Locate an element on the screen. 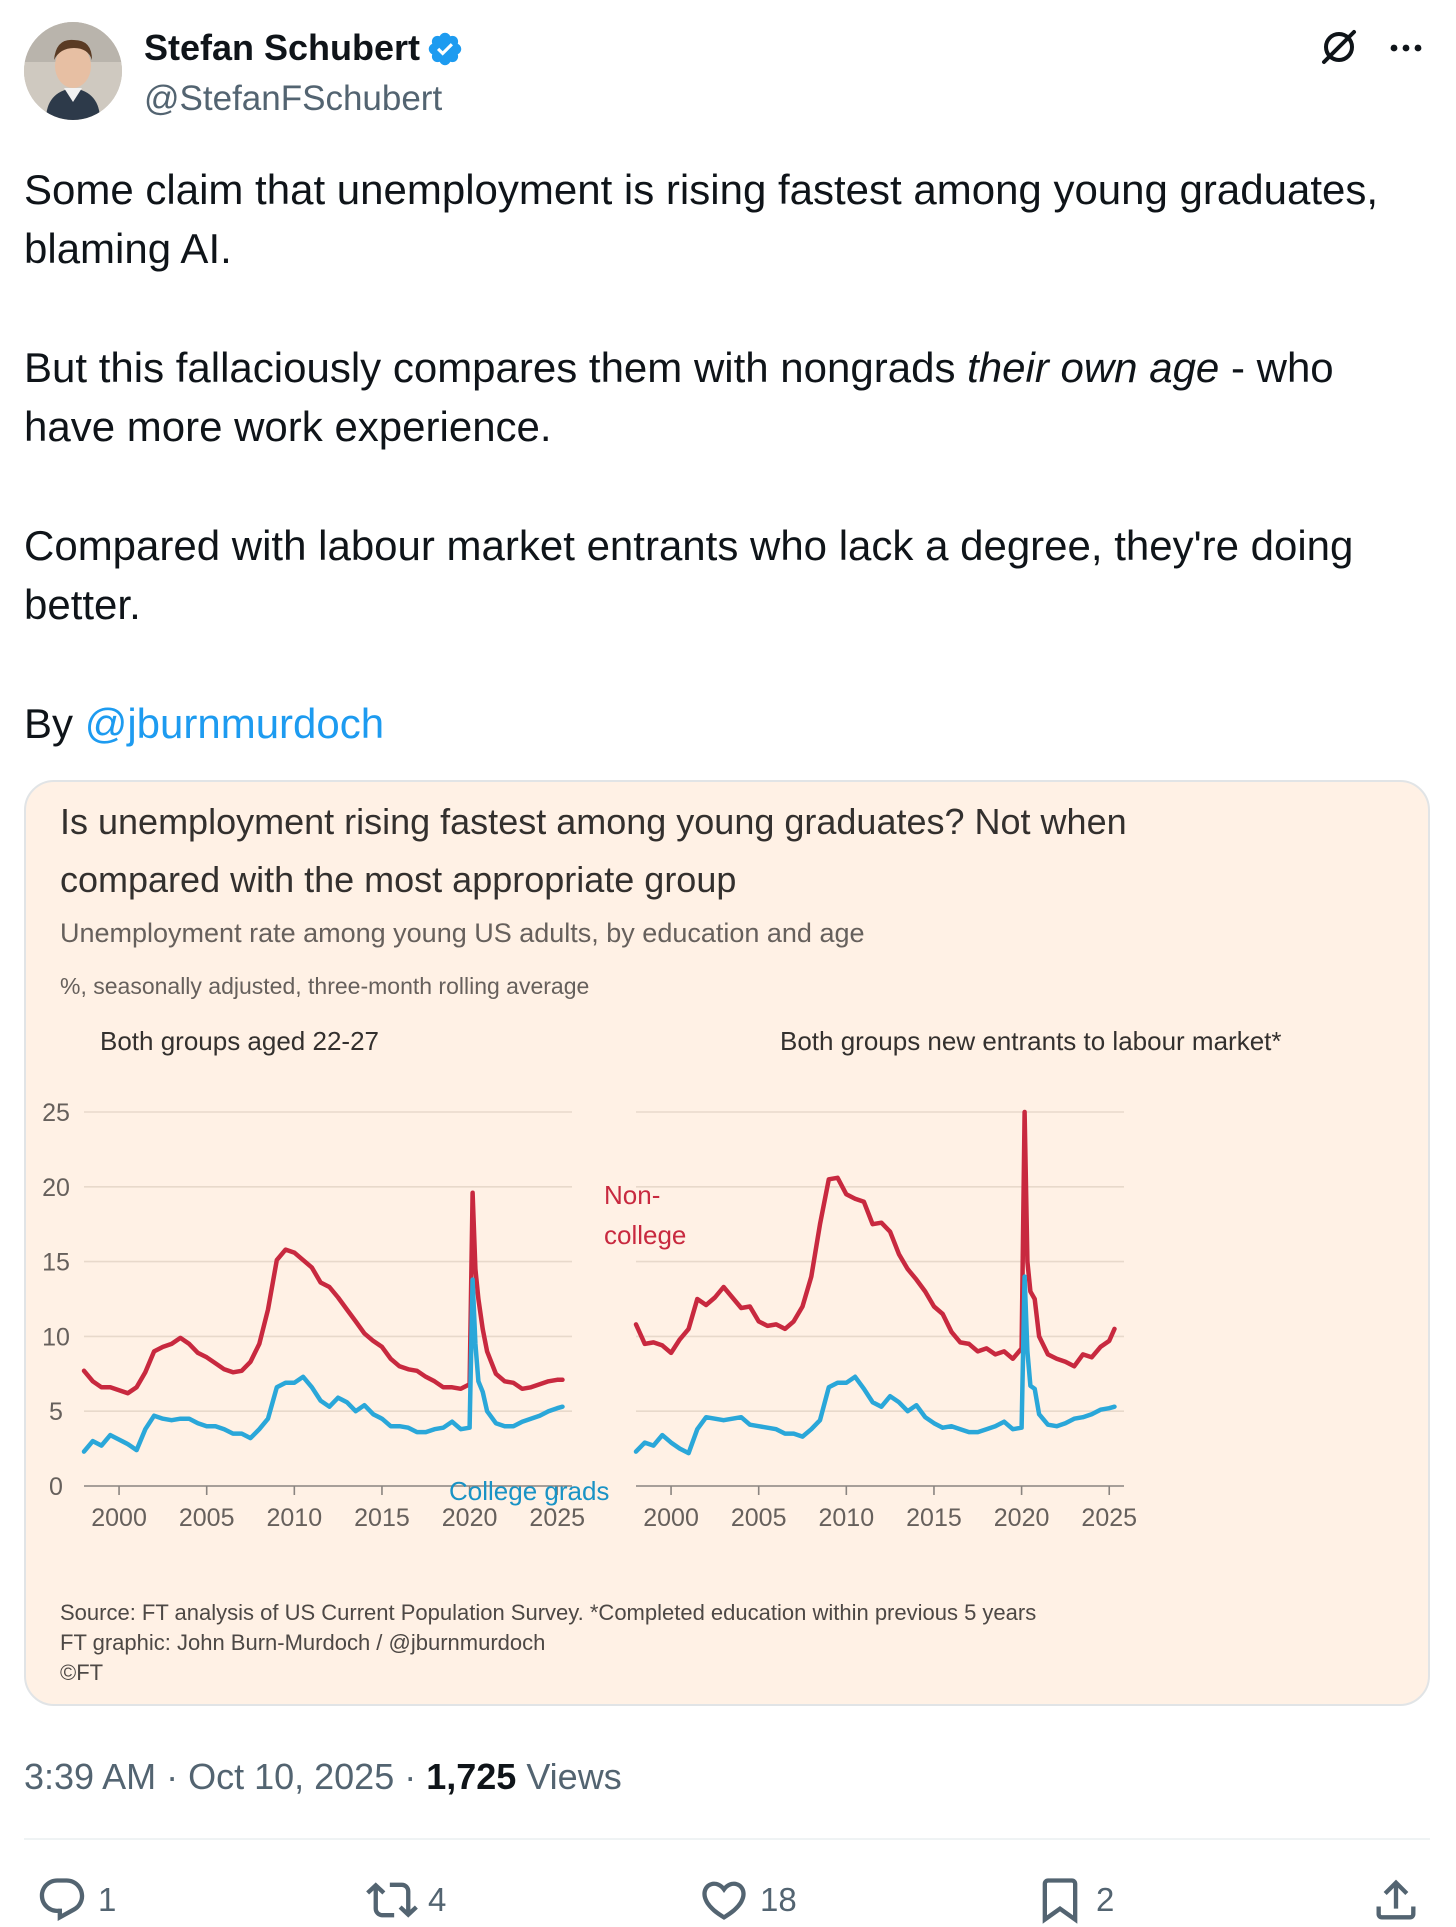 The image size is (1456, 1927). avatar is located at coordinates (73, 71).